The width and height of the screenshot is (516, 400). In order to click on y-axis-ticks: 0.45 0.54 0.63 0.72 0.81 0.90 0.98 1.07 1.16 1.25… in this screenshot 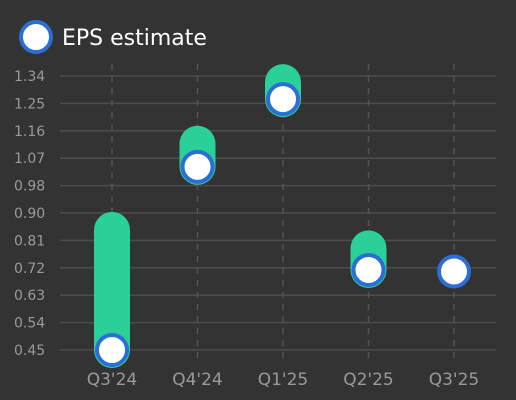, I will do `click(29, 214)`.